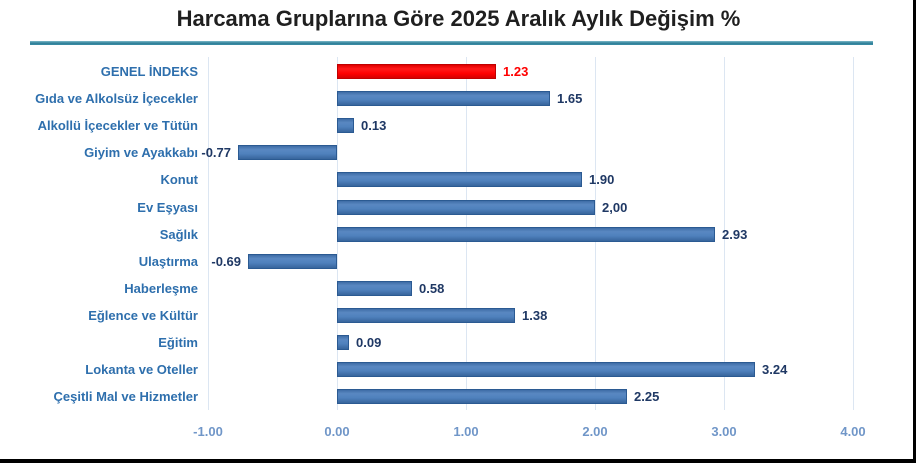 The height and width of the screenshot is (467, 917). I want to click on value-label: 1.38, so click(535, 315).